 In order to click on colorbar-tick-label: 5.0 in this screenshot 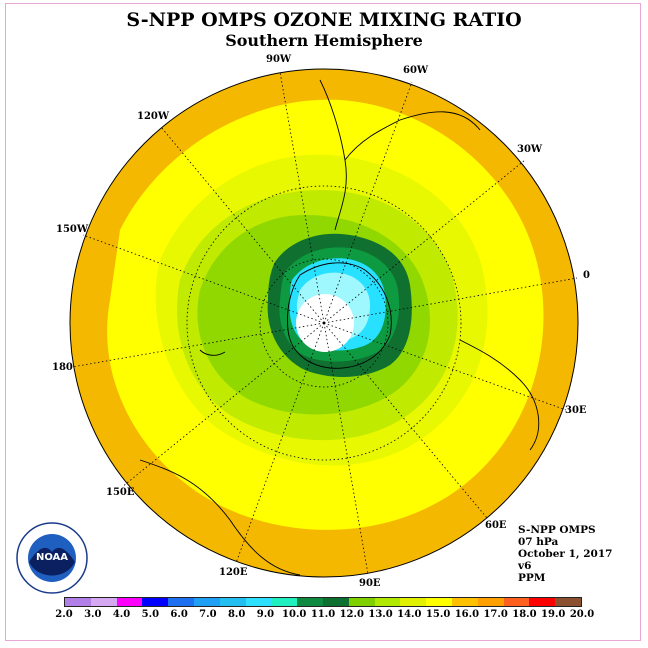, I will do `click(150, 614)`.